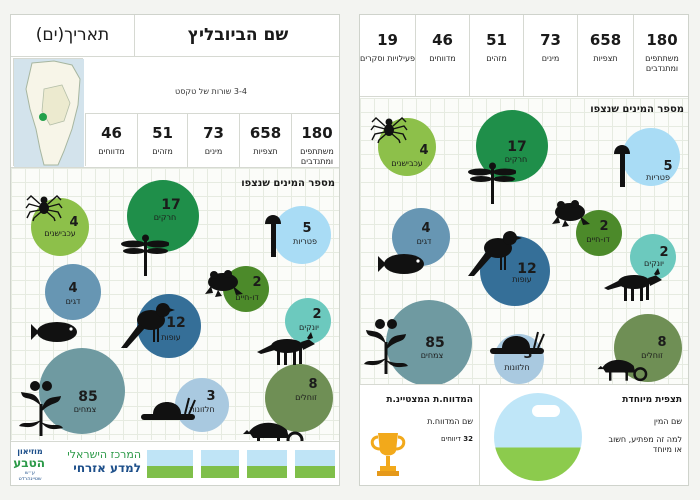 The height and width of the screenshot is (500, 700). I want to click on stat-value: 180, so click(317, 133).